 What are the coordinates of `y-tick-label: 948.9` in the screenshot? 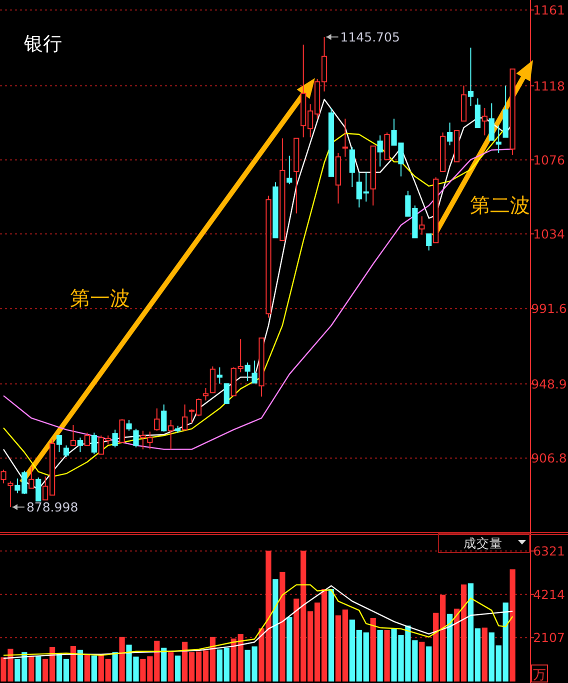 It's located at (549, 384).